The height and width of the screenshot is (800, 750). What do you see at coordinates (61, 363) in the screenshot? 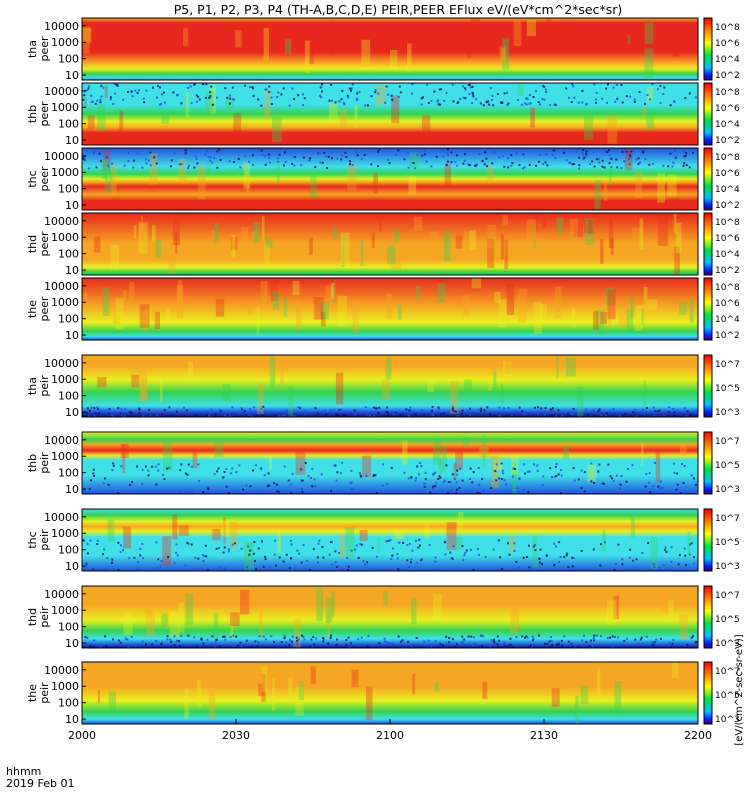
I see `y-tick-label: 10000` at bounding box center [61, 363].